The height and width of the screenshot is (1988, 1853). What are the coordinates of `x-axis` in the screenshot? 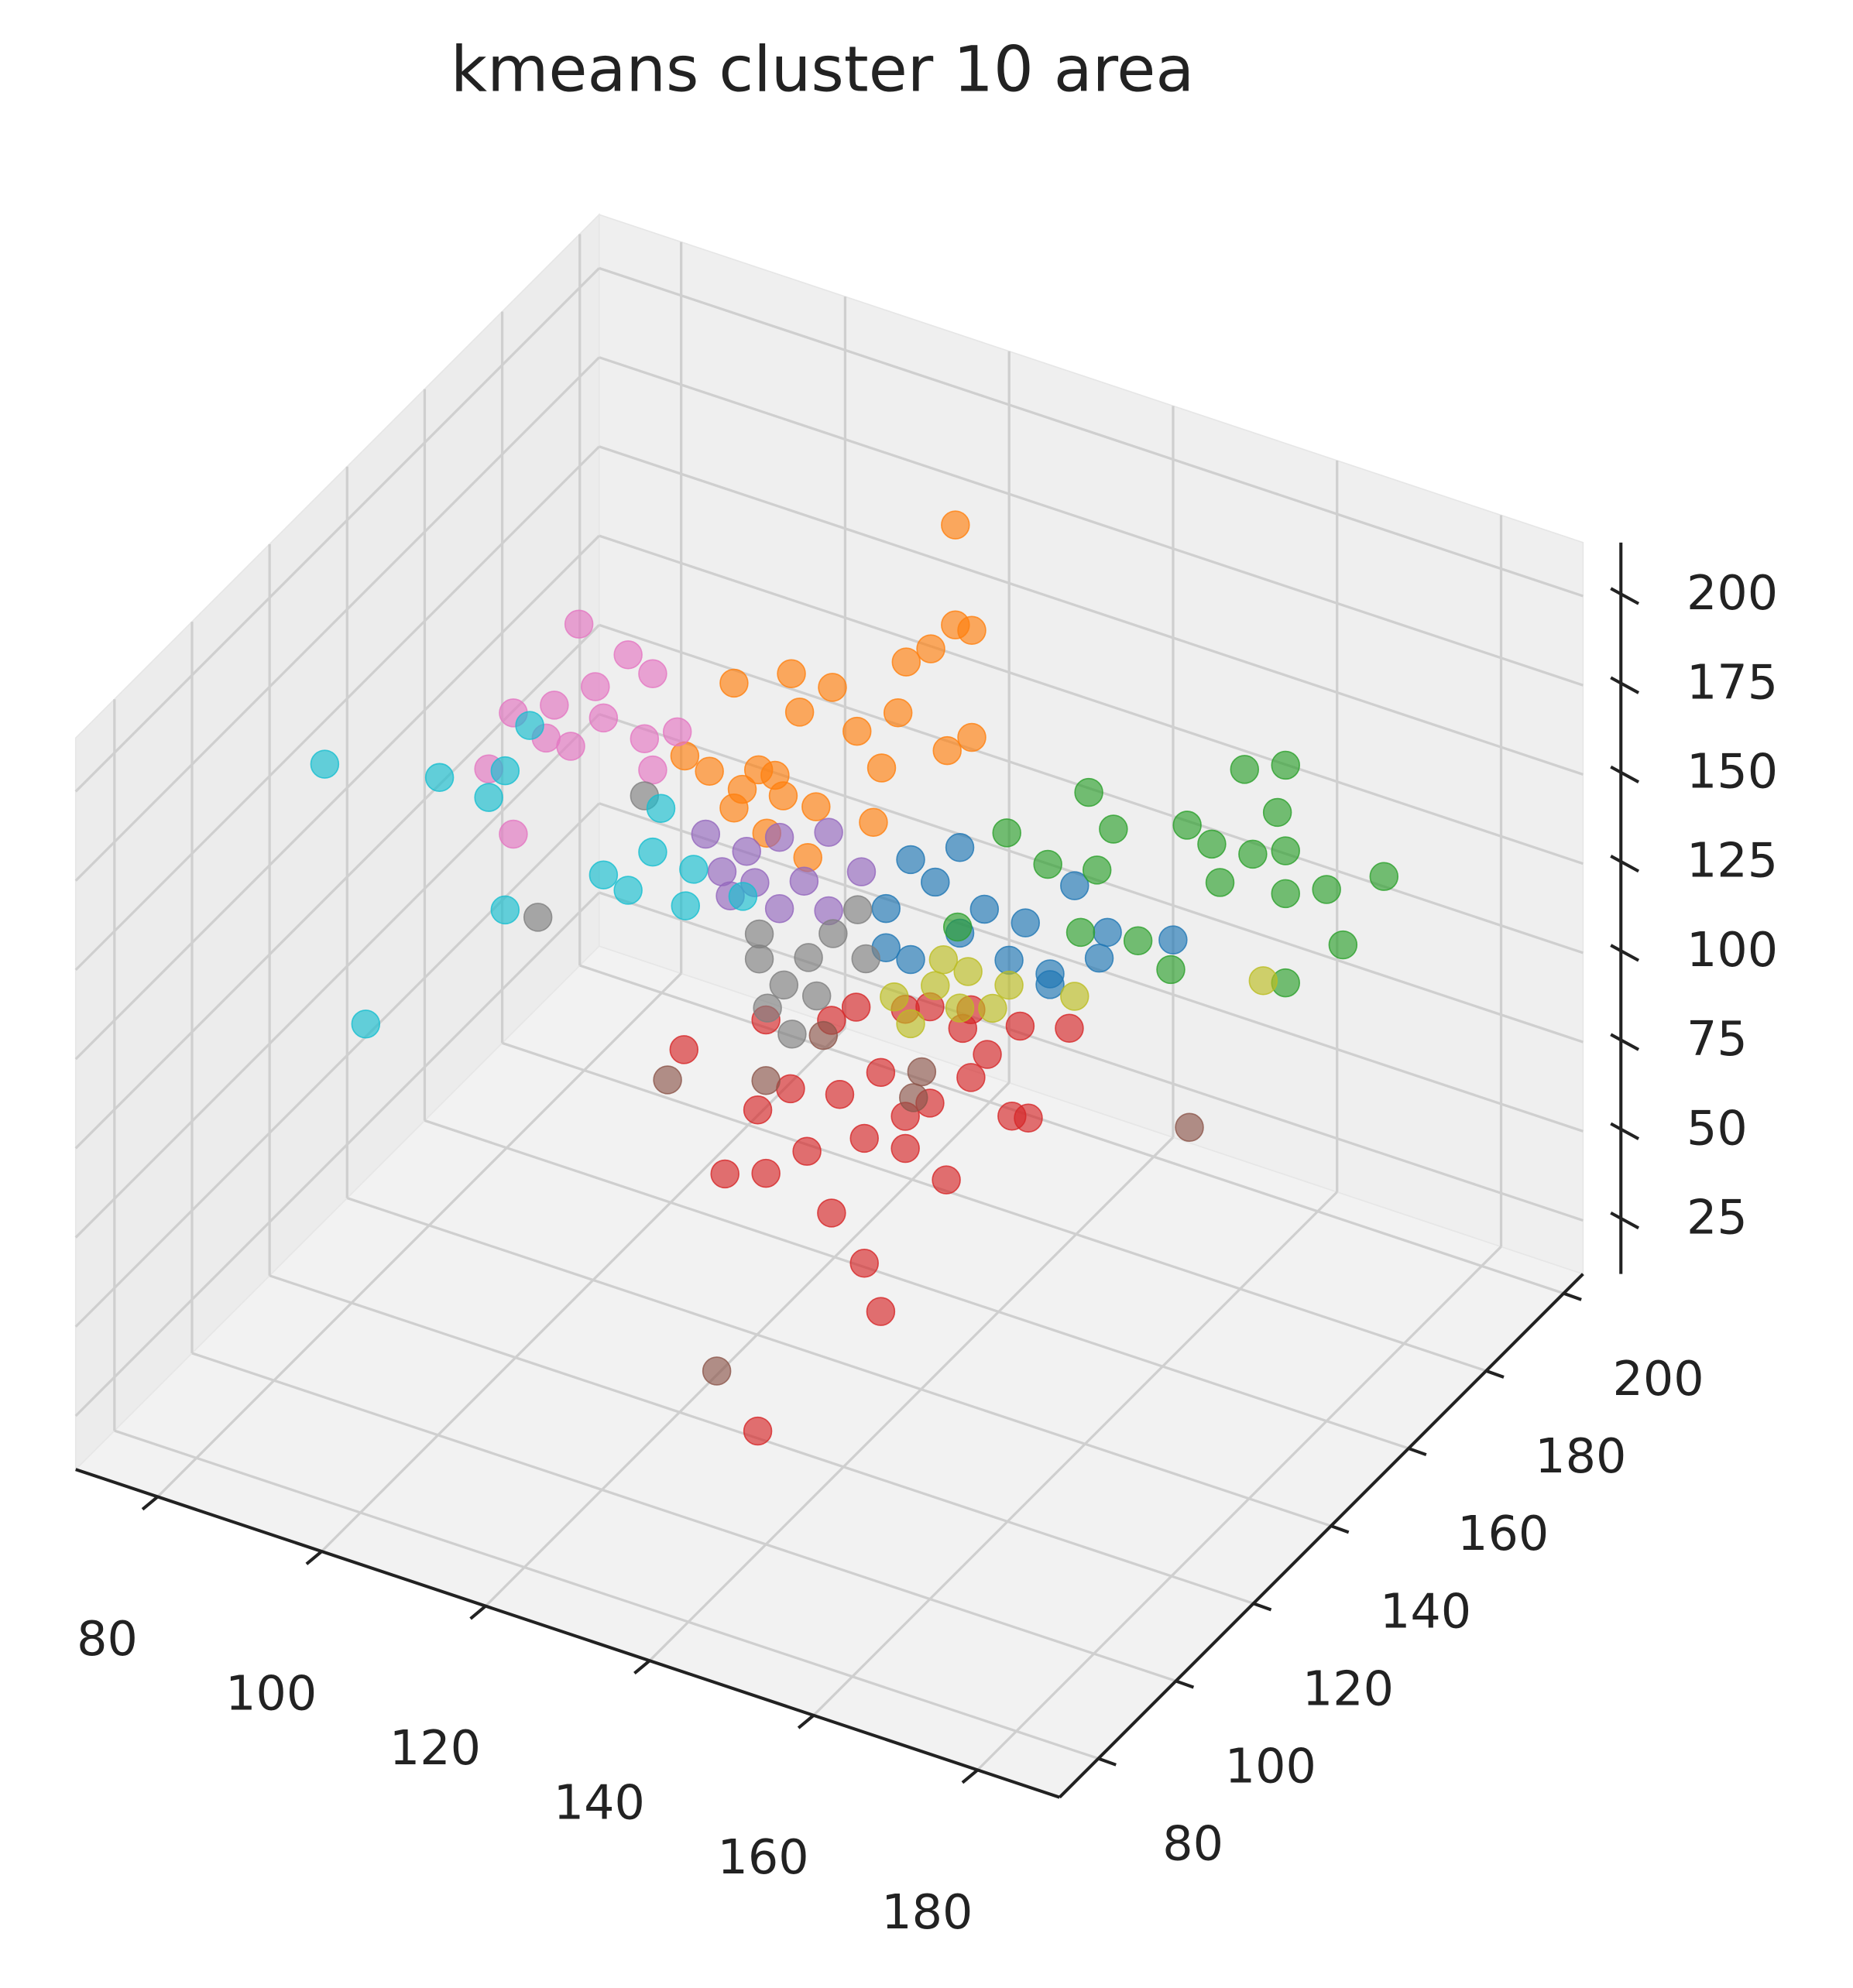 It's located at (568, 1634).